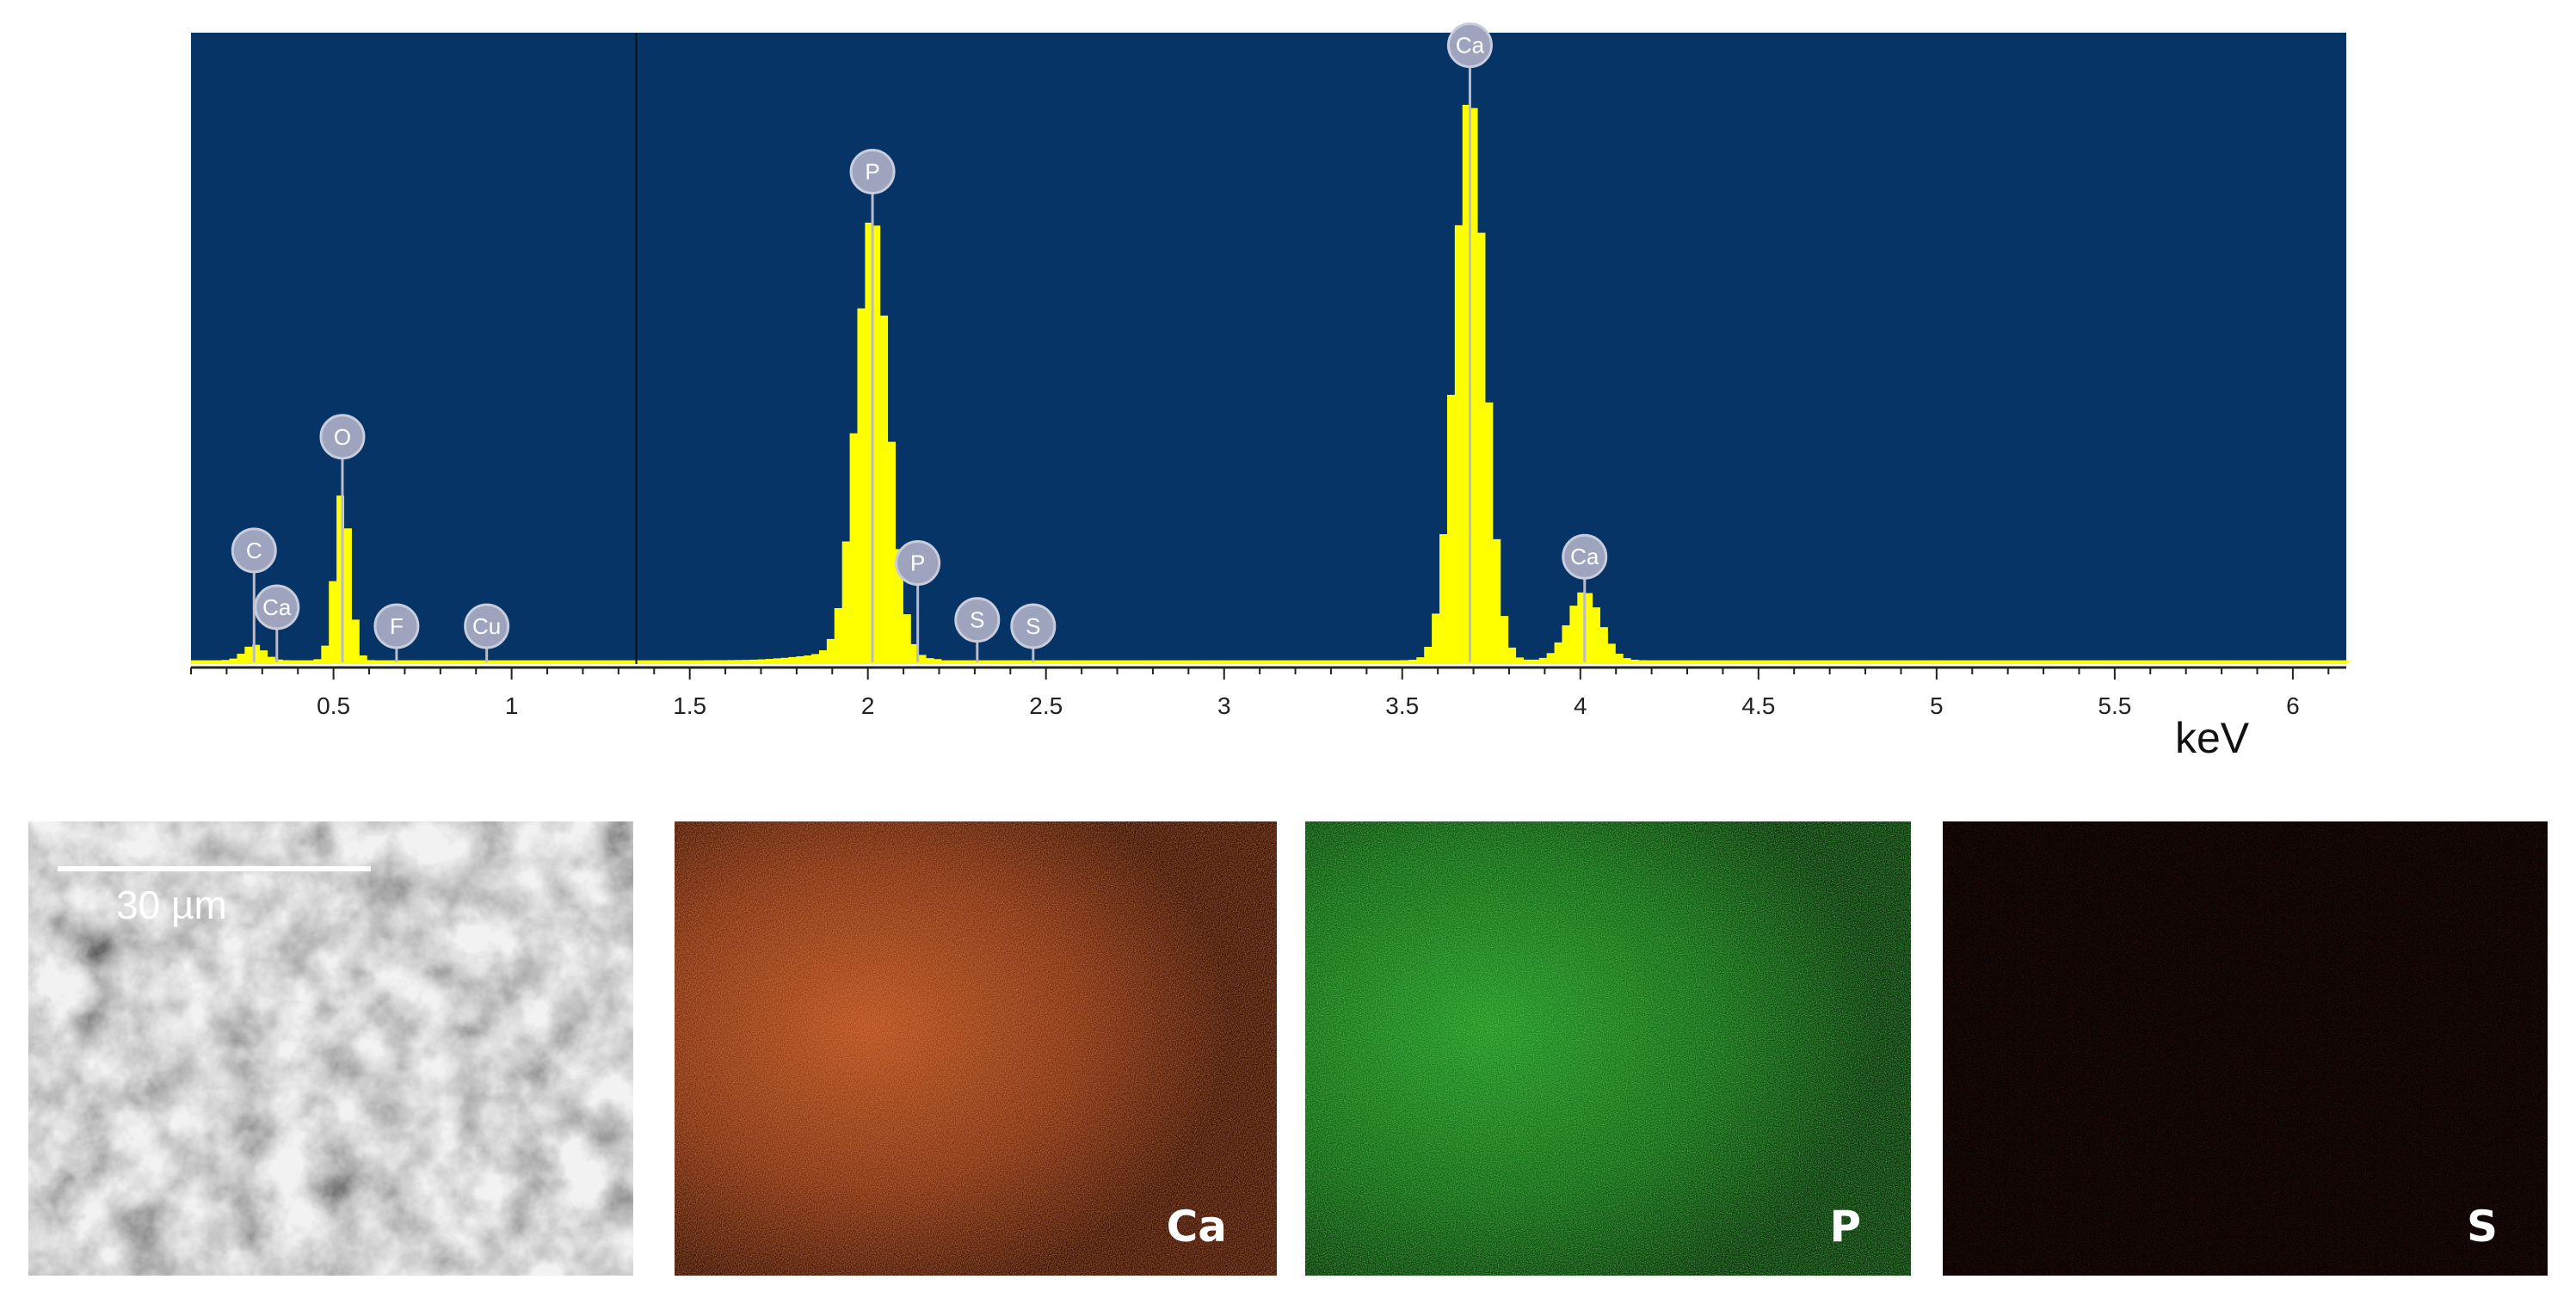  Describe the element at coordinates (1758, 705) in the screenshot. I see `x-tick-label: 4.5` at that location.